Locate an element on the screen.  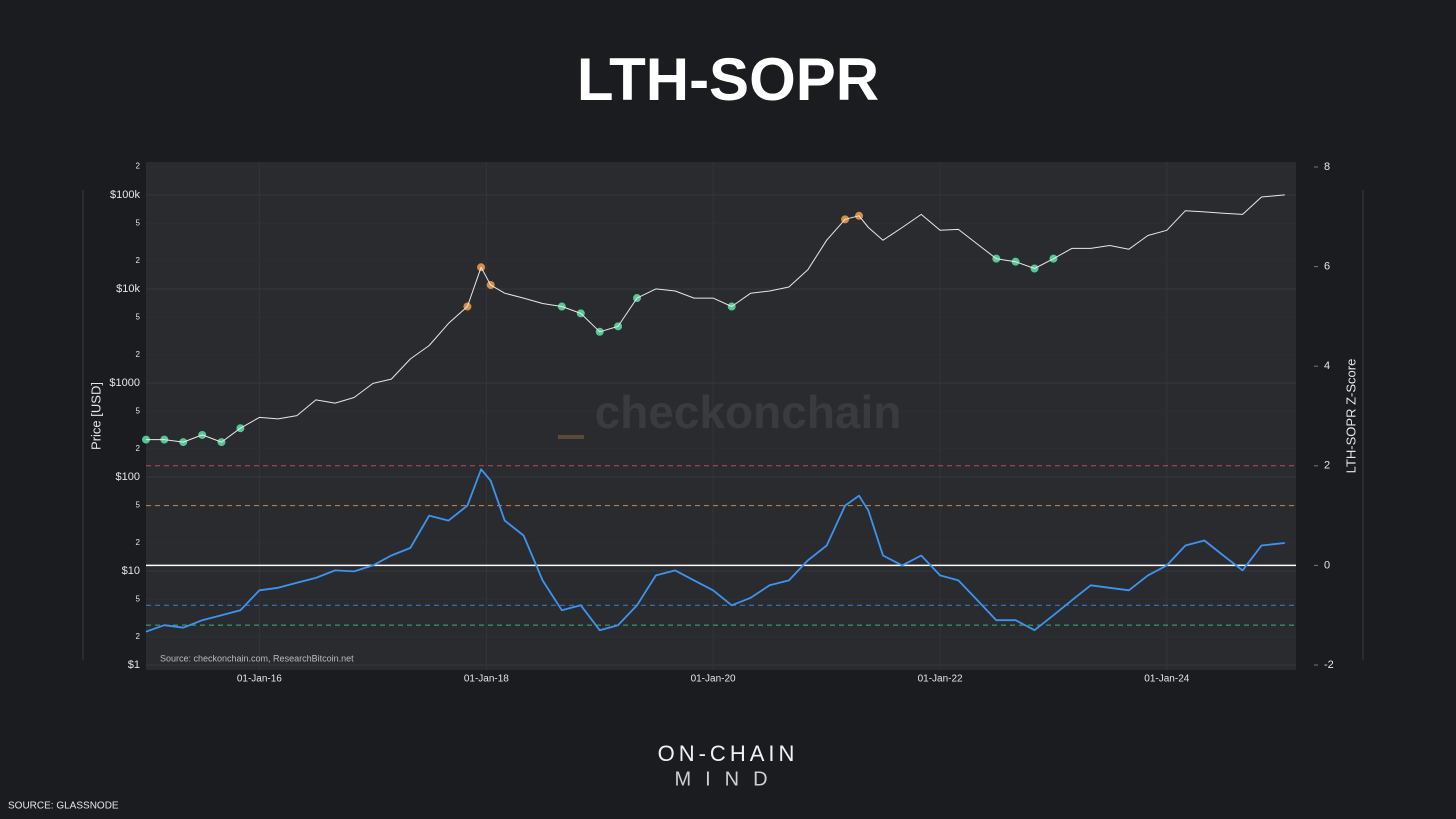
watermark-mark is located at coordinates (571, 437).